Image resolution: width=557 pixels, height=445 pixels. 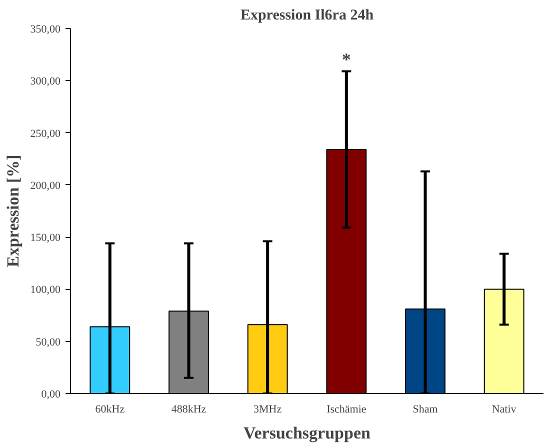 I want to click on y-tick-label: 0,00, so click(x=51, y=394).